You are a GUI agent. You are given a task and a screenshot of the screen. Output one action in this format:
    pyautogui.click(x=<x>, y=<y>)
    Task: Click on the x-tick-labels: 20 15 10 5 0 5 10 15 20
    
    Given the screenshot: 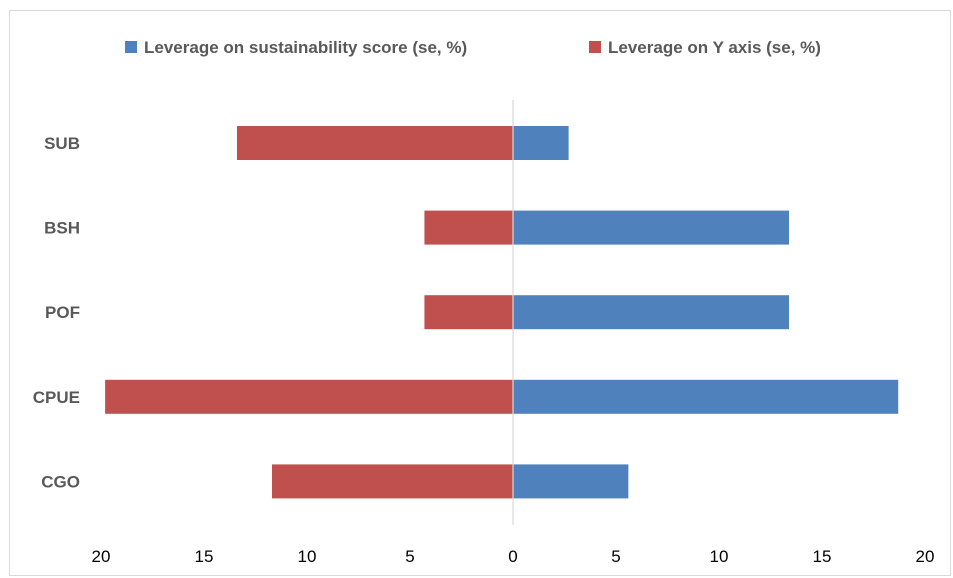 What is the action you would take?
    pyautogui.click(x=513, y=556)
    